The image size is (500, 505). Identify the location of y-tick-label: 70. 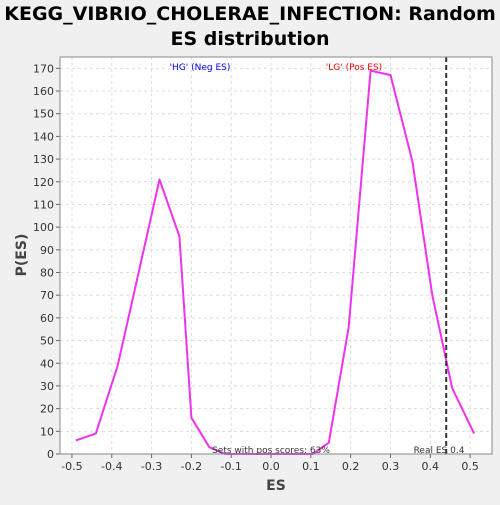
(47, 295).